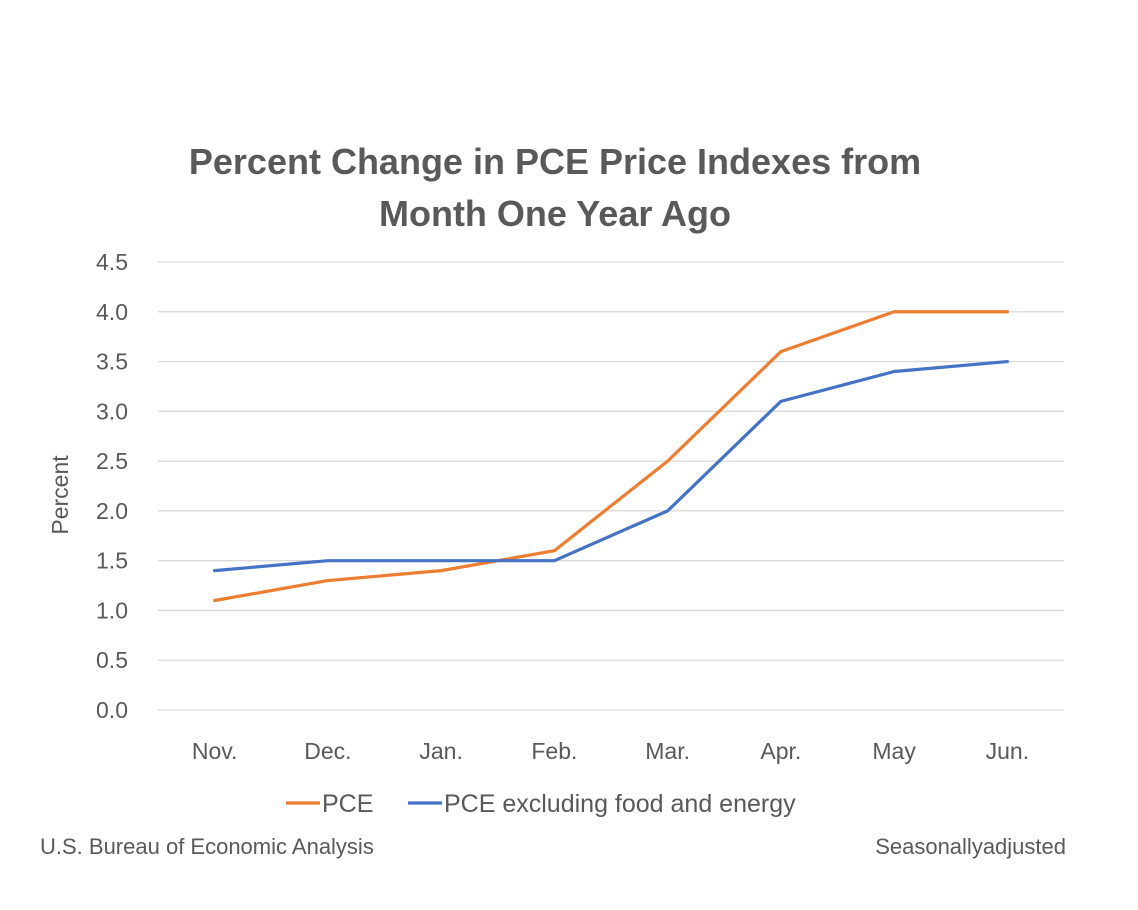 This screenshot has width=1138, height=910. What do you see at coordinates (440, 751) in the screenshot?
I see `x-tick-label: Jan.` at bounding box center [440, 751].